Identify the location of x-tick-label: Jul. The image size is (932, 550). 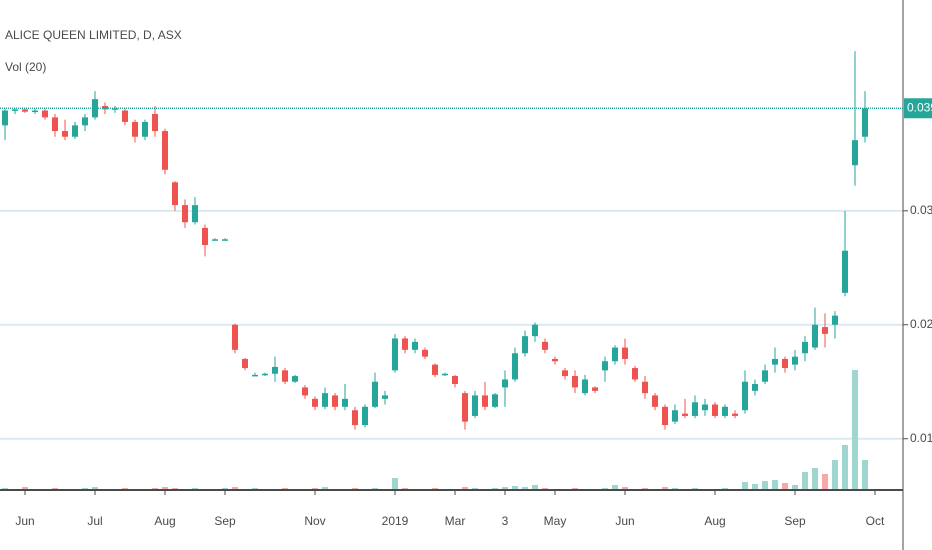
(94, 521).